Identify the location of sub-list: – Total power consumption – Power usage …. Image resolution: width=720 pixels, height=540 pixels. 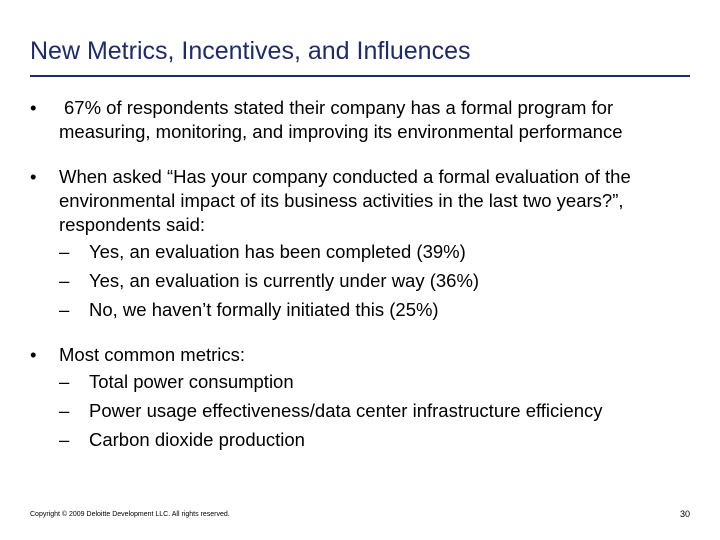
(379, 411).